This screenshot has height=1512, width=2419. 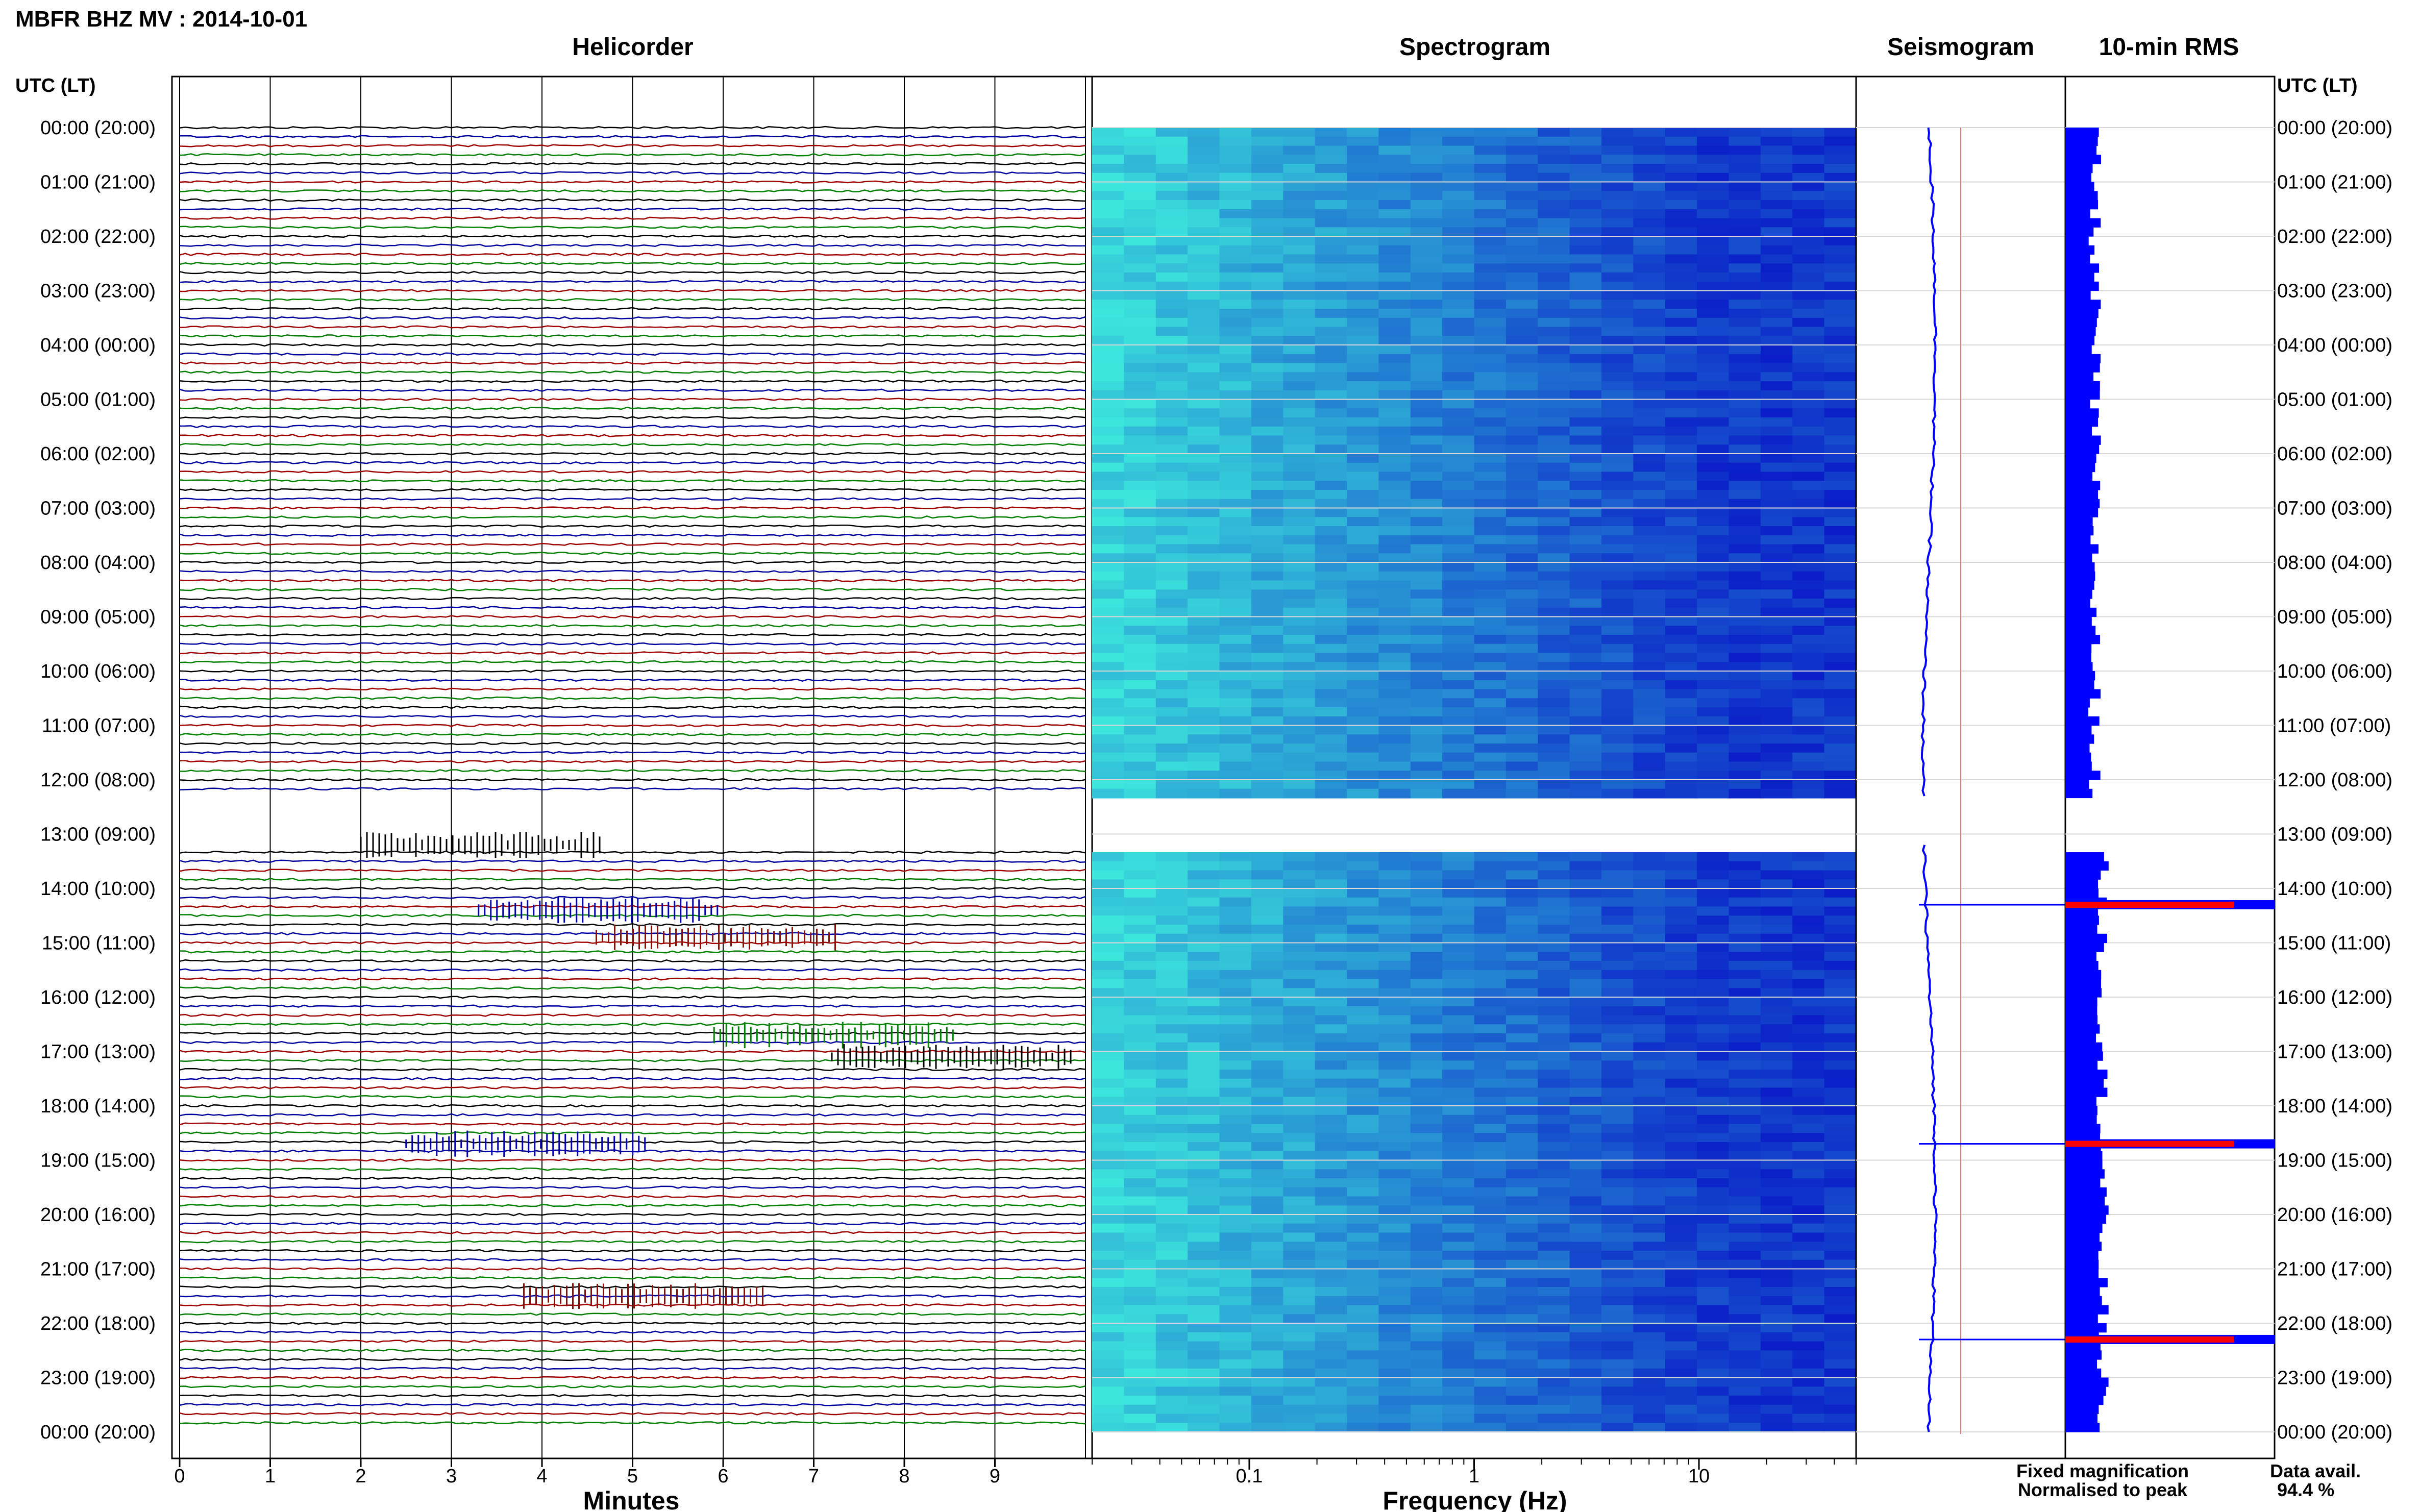 I want to click on time-tick-left: 18:00 (14:00), so click(x=98, y=1106).